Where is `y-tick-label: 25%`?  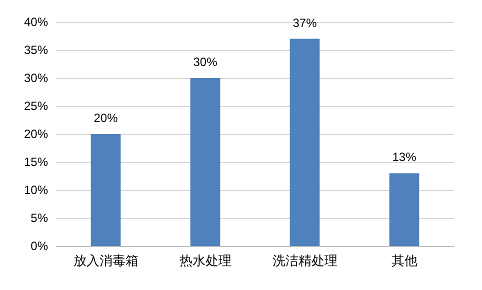
y-tick-label: 25% is located at coordinates (36, 106).